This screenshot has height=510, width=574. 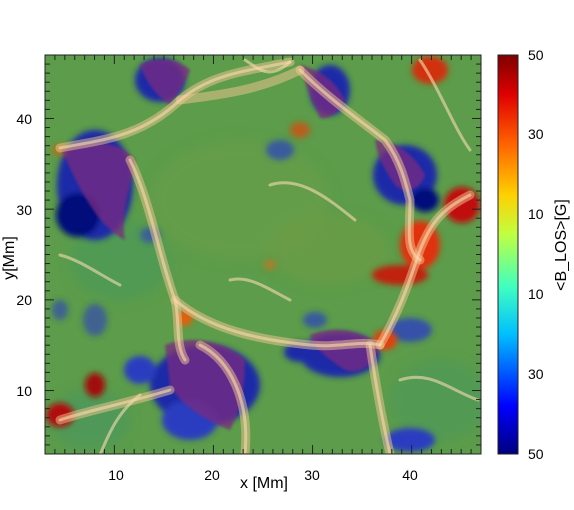 I want to click on x-tick-label: 20, so click(x=212, y=475).